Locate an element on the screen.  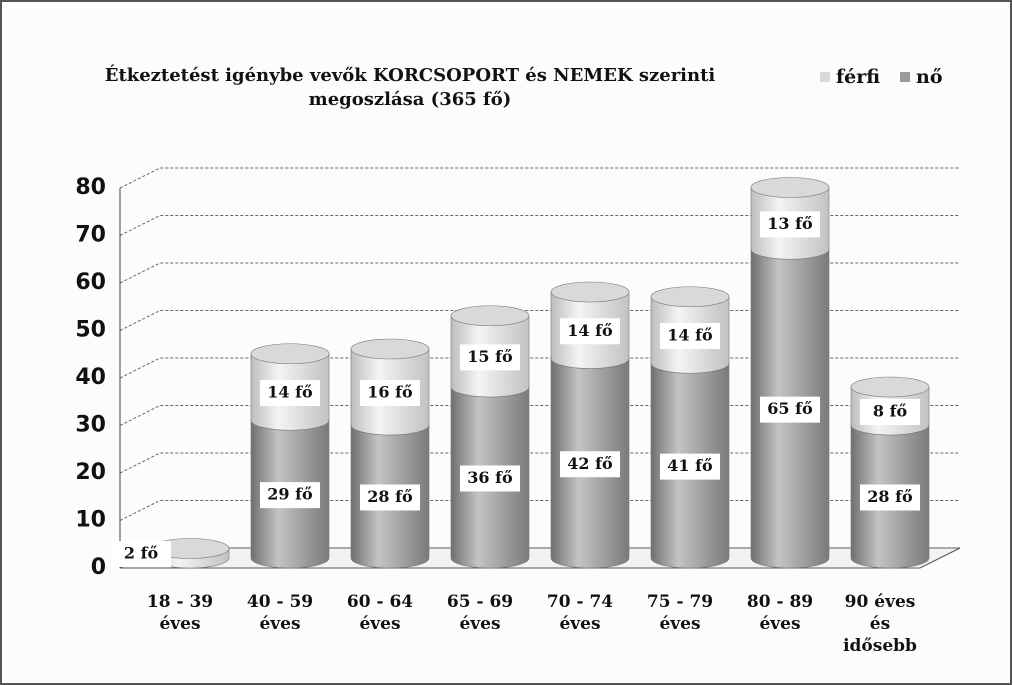
data-label: 41 fő is located at coordinates (690, 465).